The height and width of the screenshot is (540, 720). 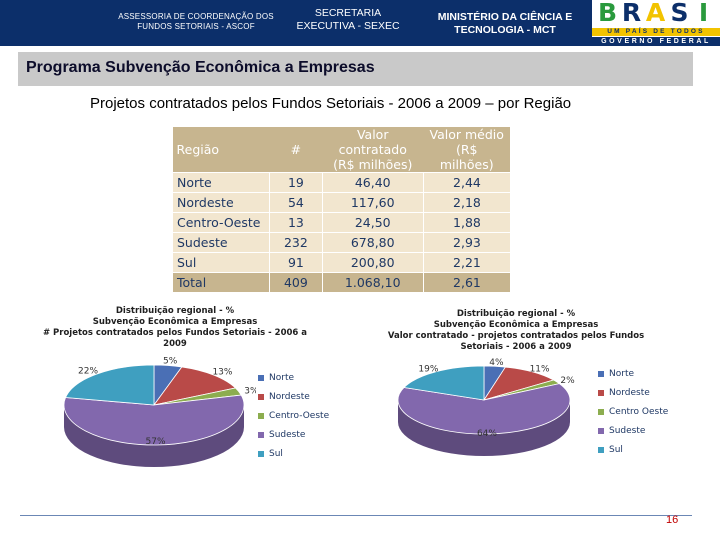 I want to click on table-row: Sudeste 232 678,80 2,93, so click(x=340, y=242).